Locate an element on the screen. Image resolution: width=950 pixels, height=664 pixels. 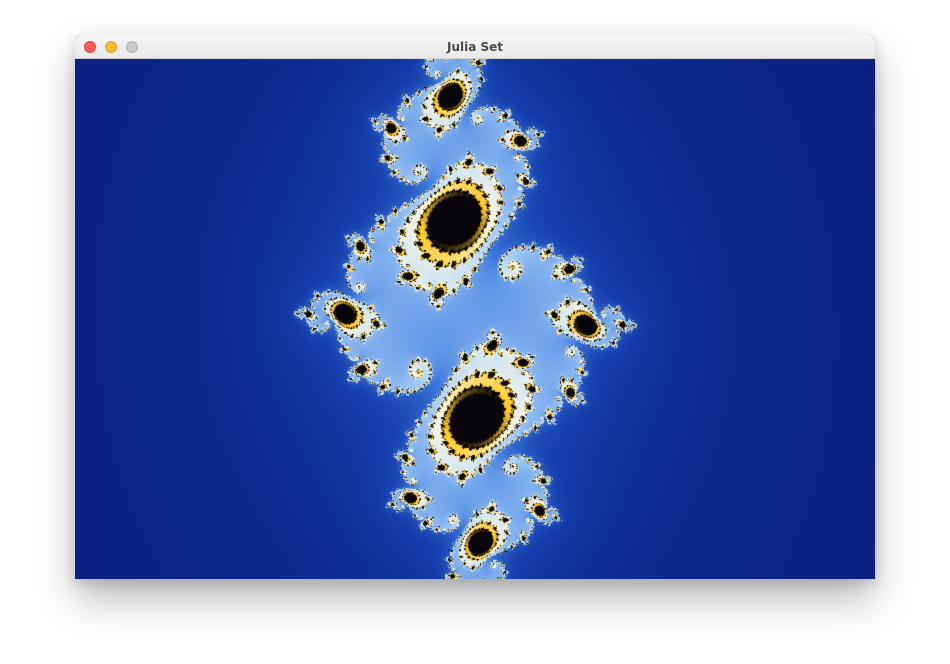
close-button-icon is located at coordinates (90, 47).